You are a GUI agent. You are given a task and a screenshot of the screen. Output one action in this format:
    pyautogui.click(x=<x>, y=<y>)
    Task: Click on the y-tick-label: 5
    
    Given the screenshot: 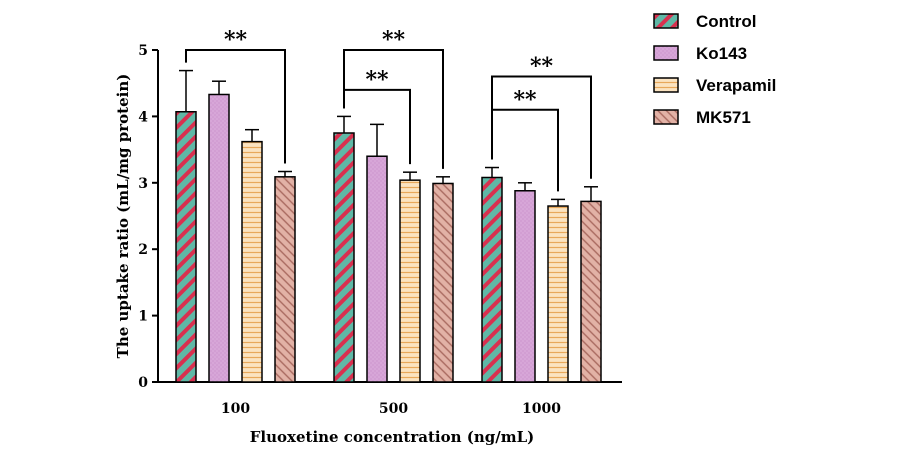 What is the action you would take?
    pyautogui.click(x=143, y=51)
    